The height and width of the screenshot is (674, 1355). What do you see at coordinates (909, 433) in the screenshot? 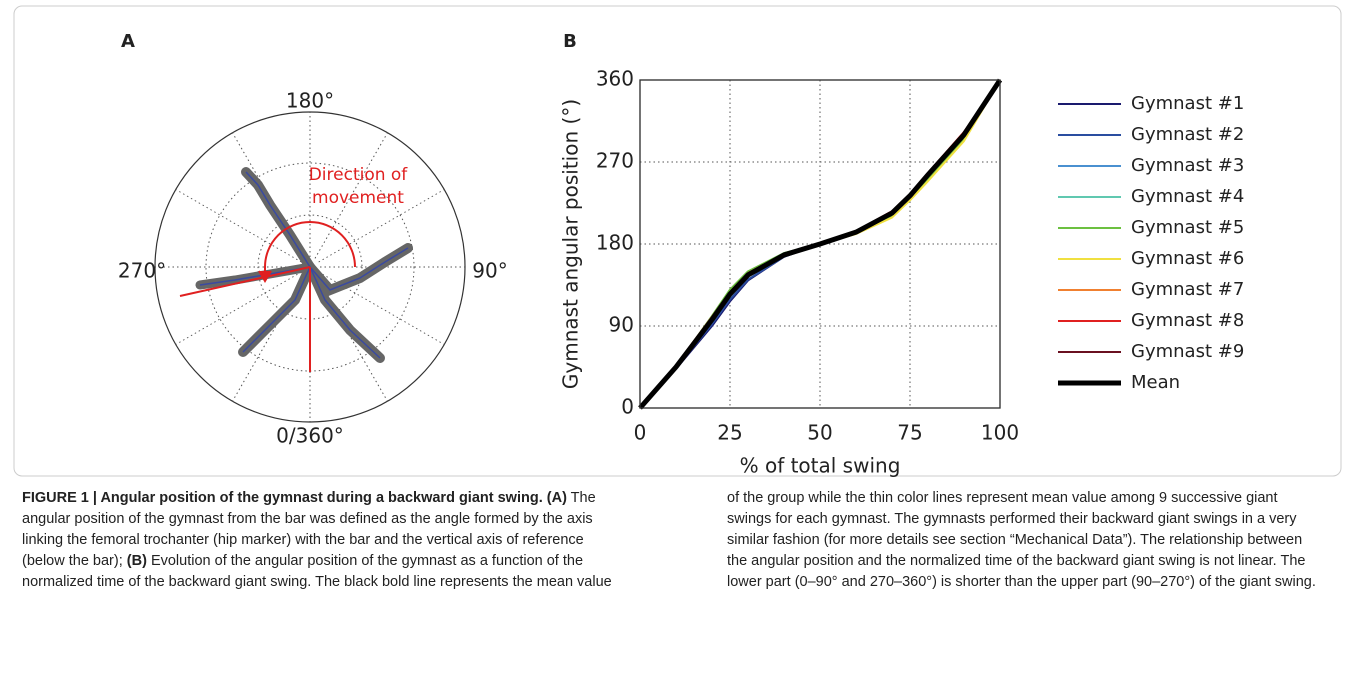
I see `x-tick-label: 75` at bounding box center [909, 433].